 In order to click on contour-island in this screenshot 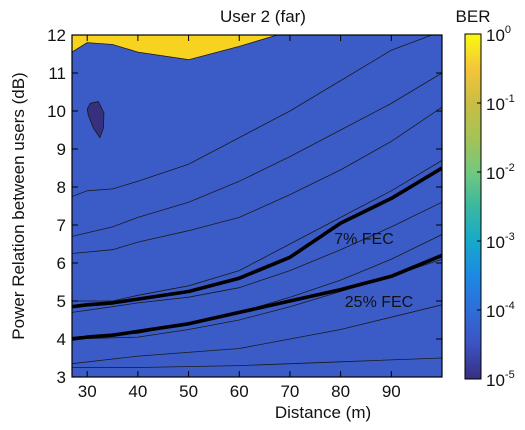, I will do `click(95, 120)`.